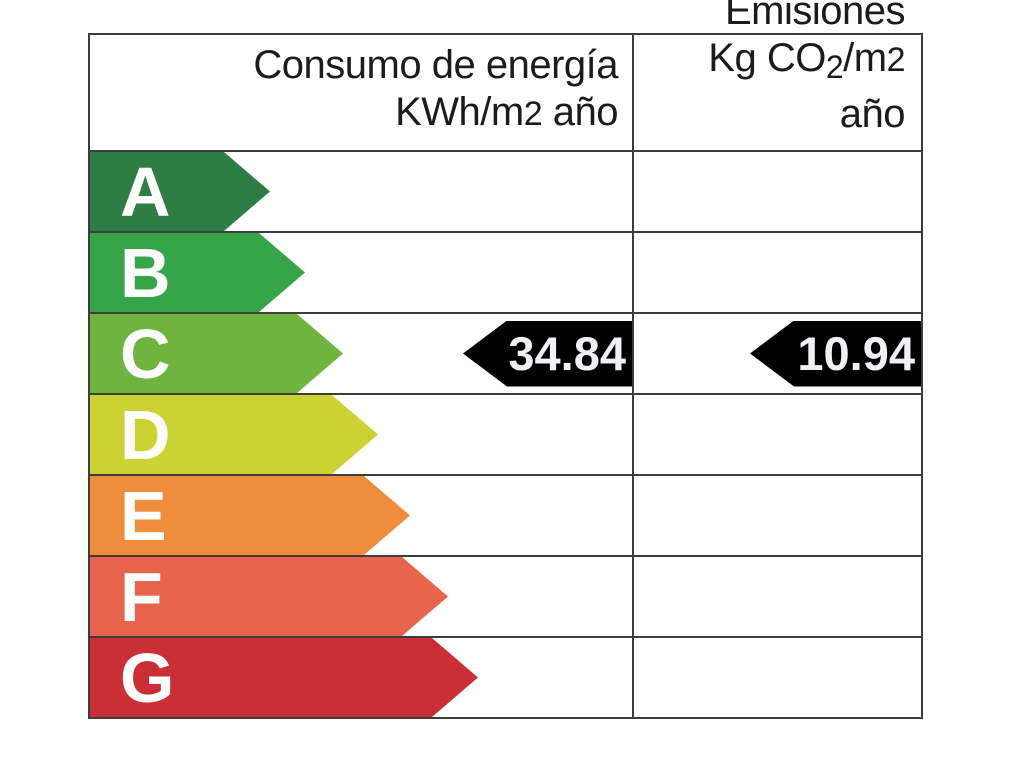 The width and height of the screenshot is (1020, 765). I want to click on emissions-value-arrow: 10.94, so click(835, 353).